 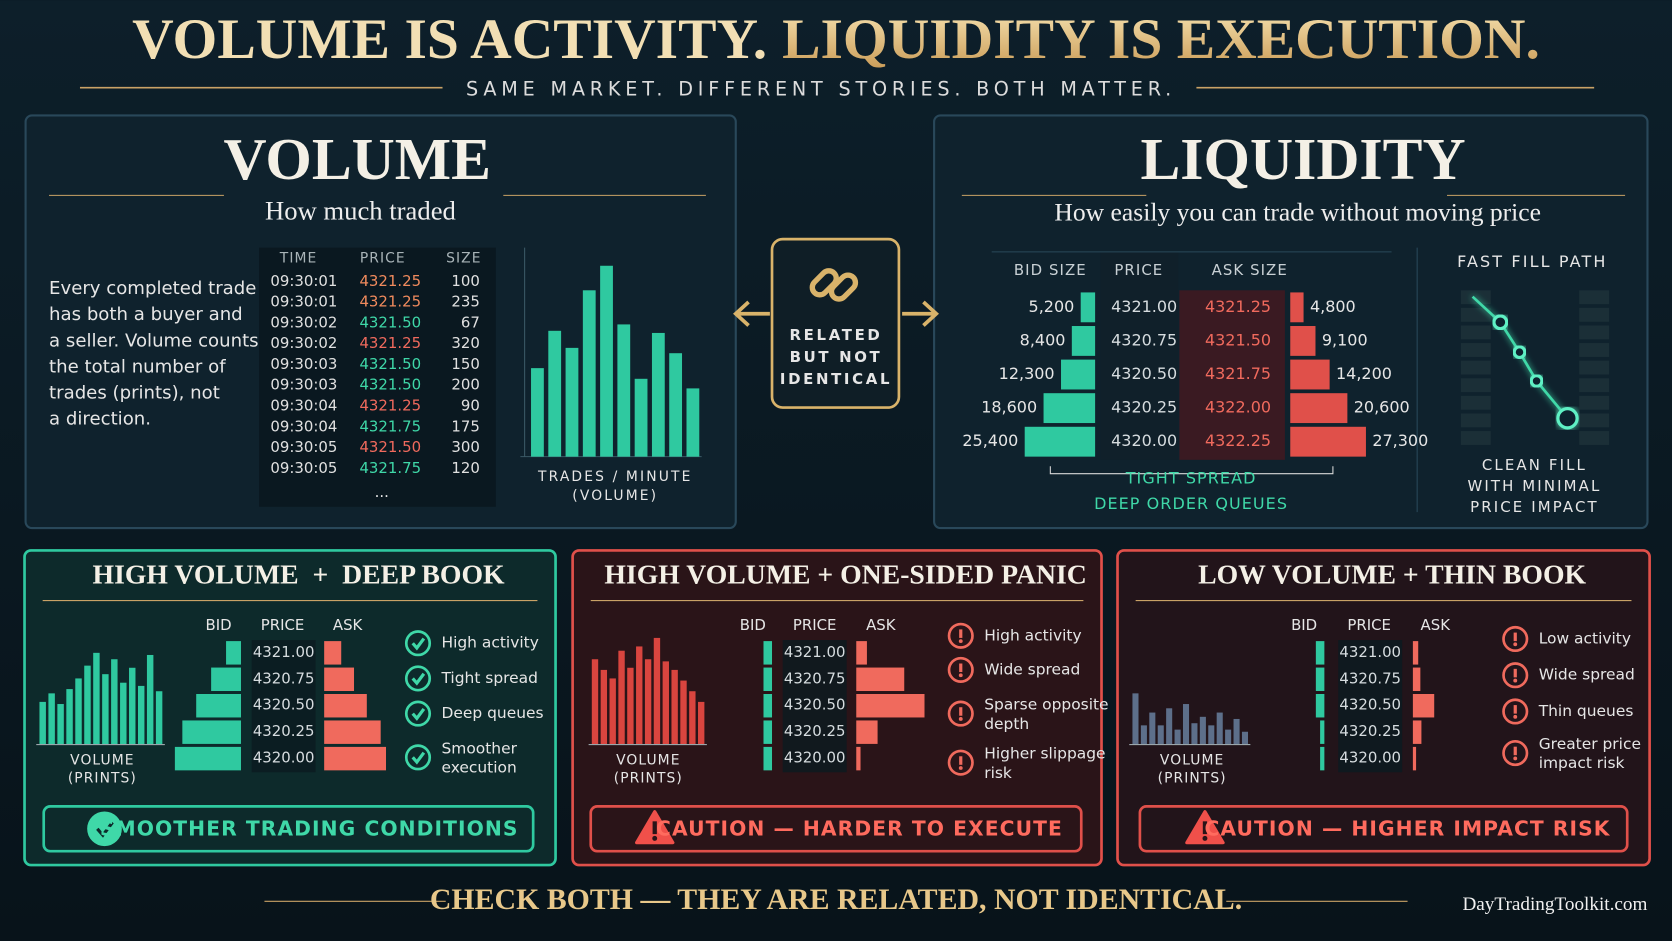 What do you see at coordinates (465, 281) in the screenshot?
I see `tape-cell: 100` at bounding box center [465, 281].